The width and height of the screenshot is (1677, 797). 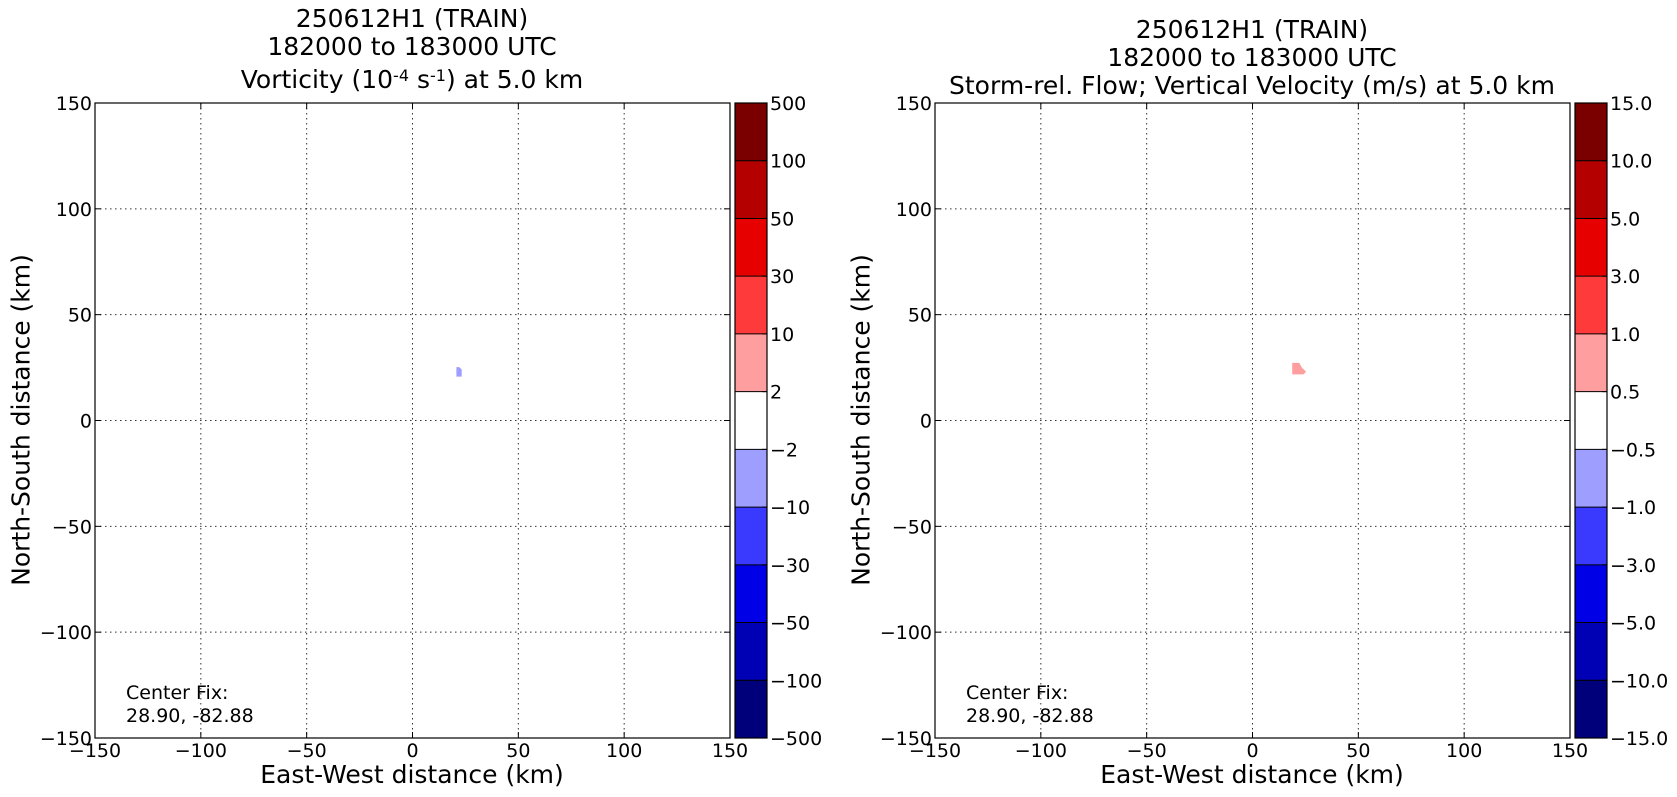 I want to click on panel1-y-tick-label: −50, so click(x=72, y=527).